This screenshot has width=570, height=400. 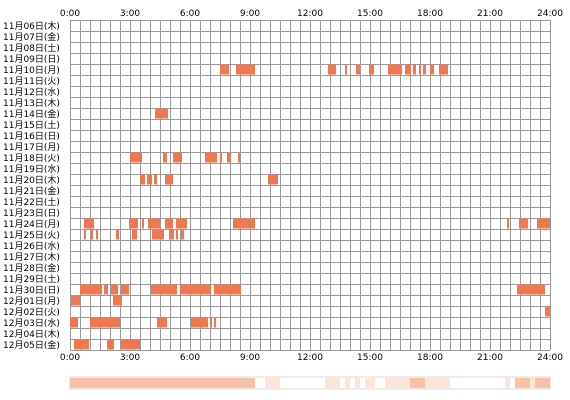 What do you see at coordinates (31, 81) in the screenshot?
I see `row-label: 11月11日(火)` at bounding box center [31, 81].